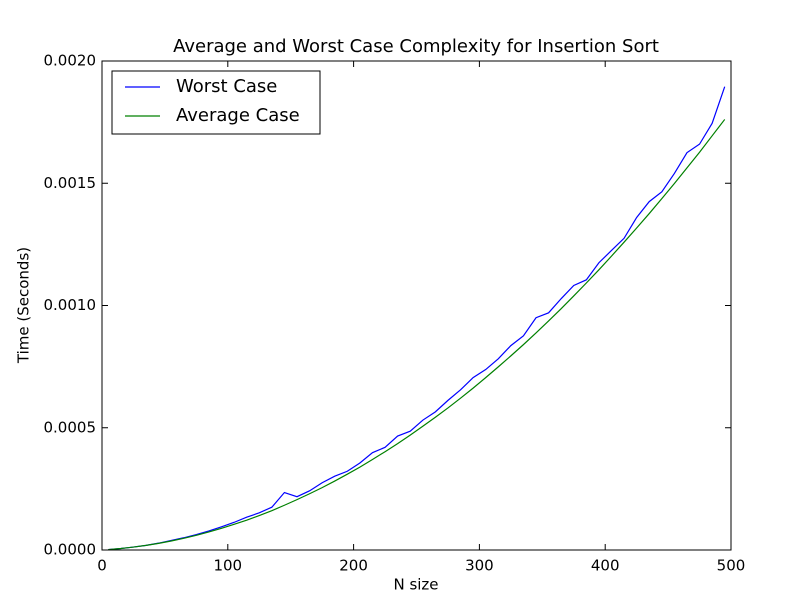 This screenshot has height=612, width=812. Describe the element at coordinates (70, 183) in the screenshot. I see `y-tick-label: 0.0015` at that location.